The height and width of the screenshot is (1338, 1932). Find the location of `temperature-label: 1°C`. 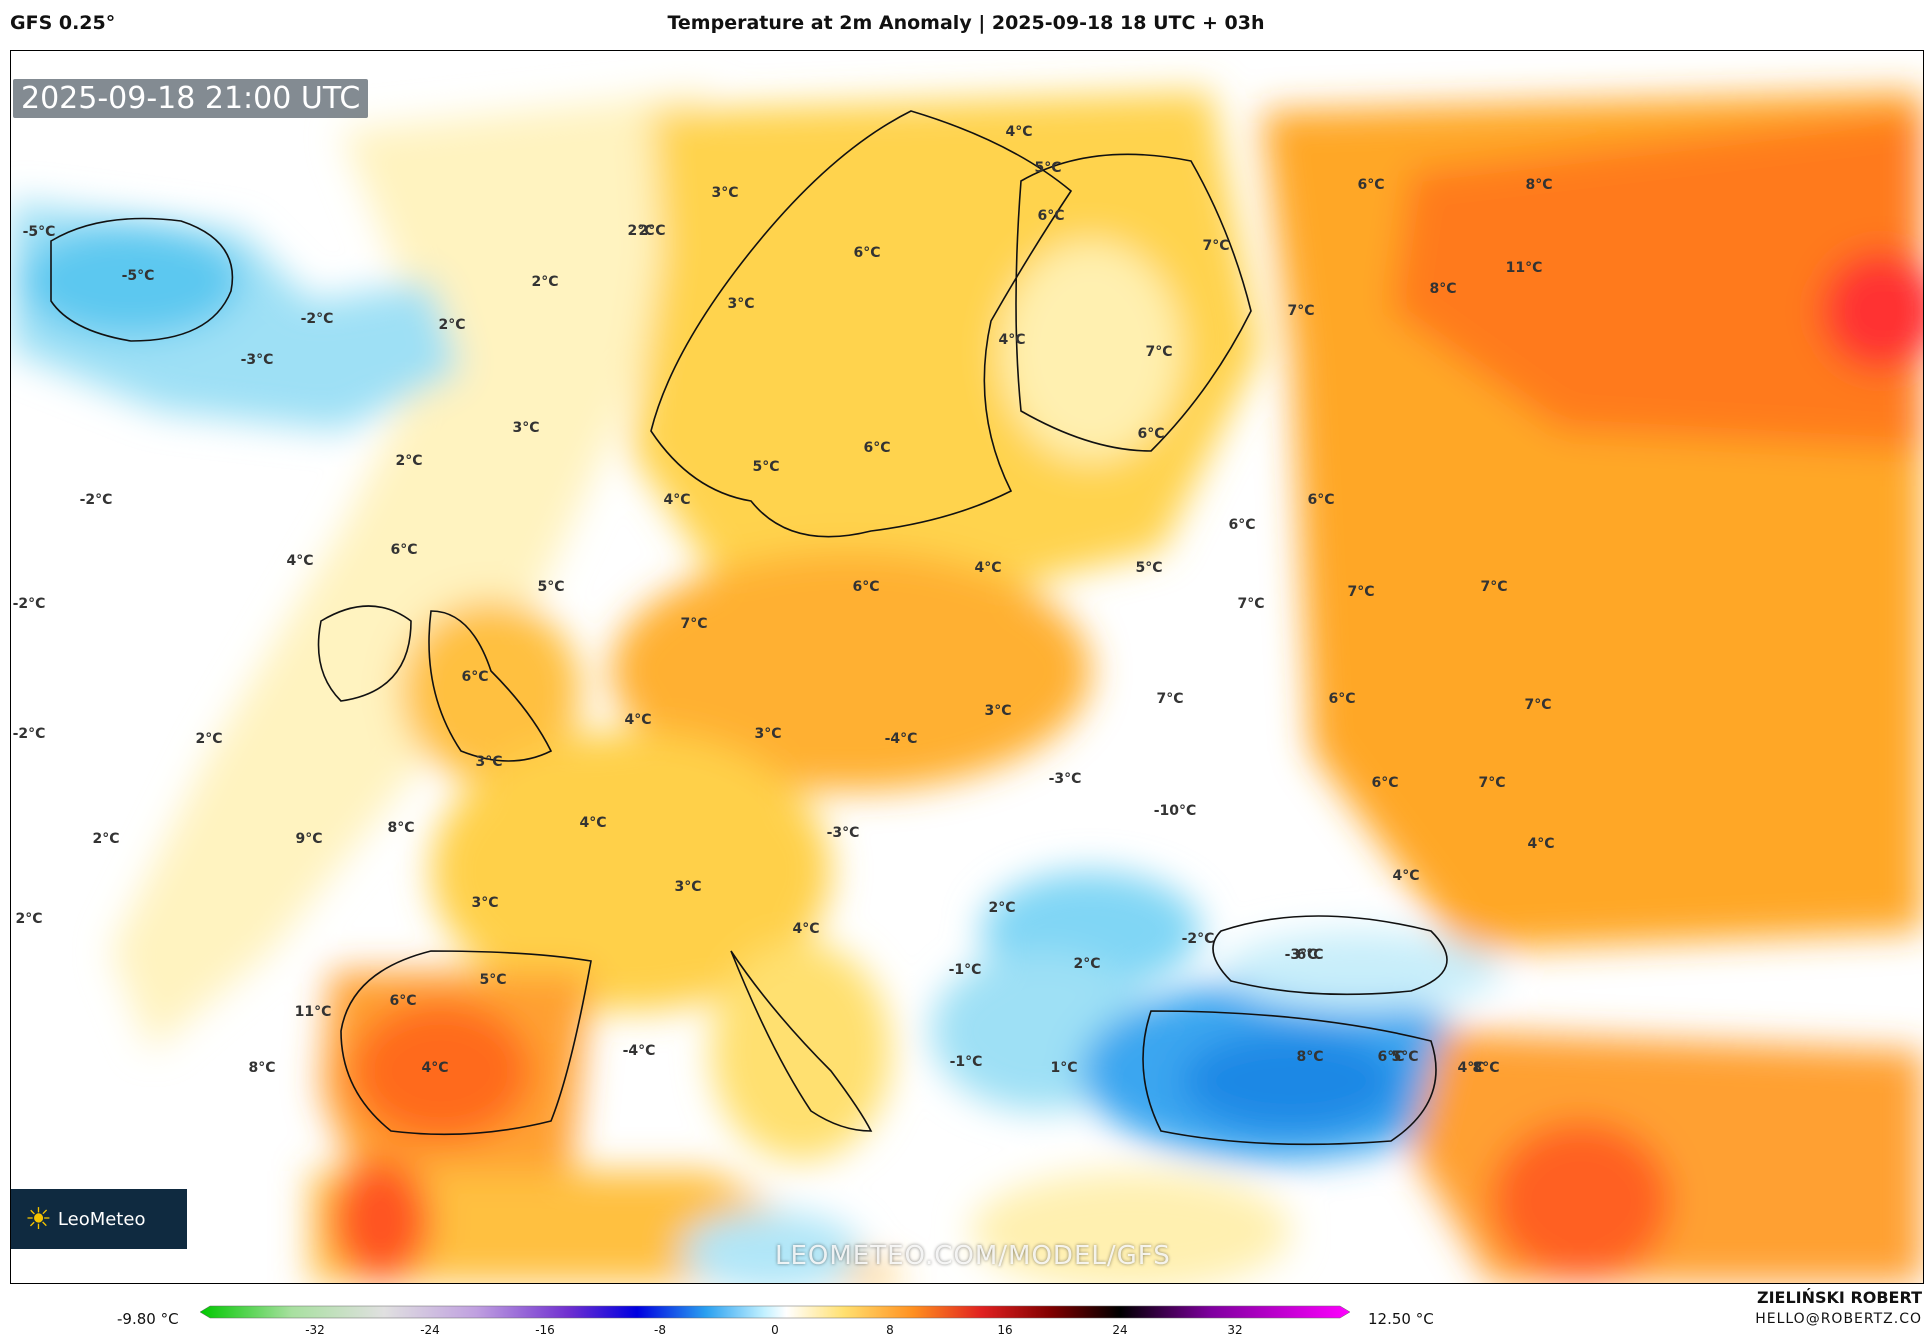

temperature-label: 1°C is located at coordinates (1064, 1068).